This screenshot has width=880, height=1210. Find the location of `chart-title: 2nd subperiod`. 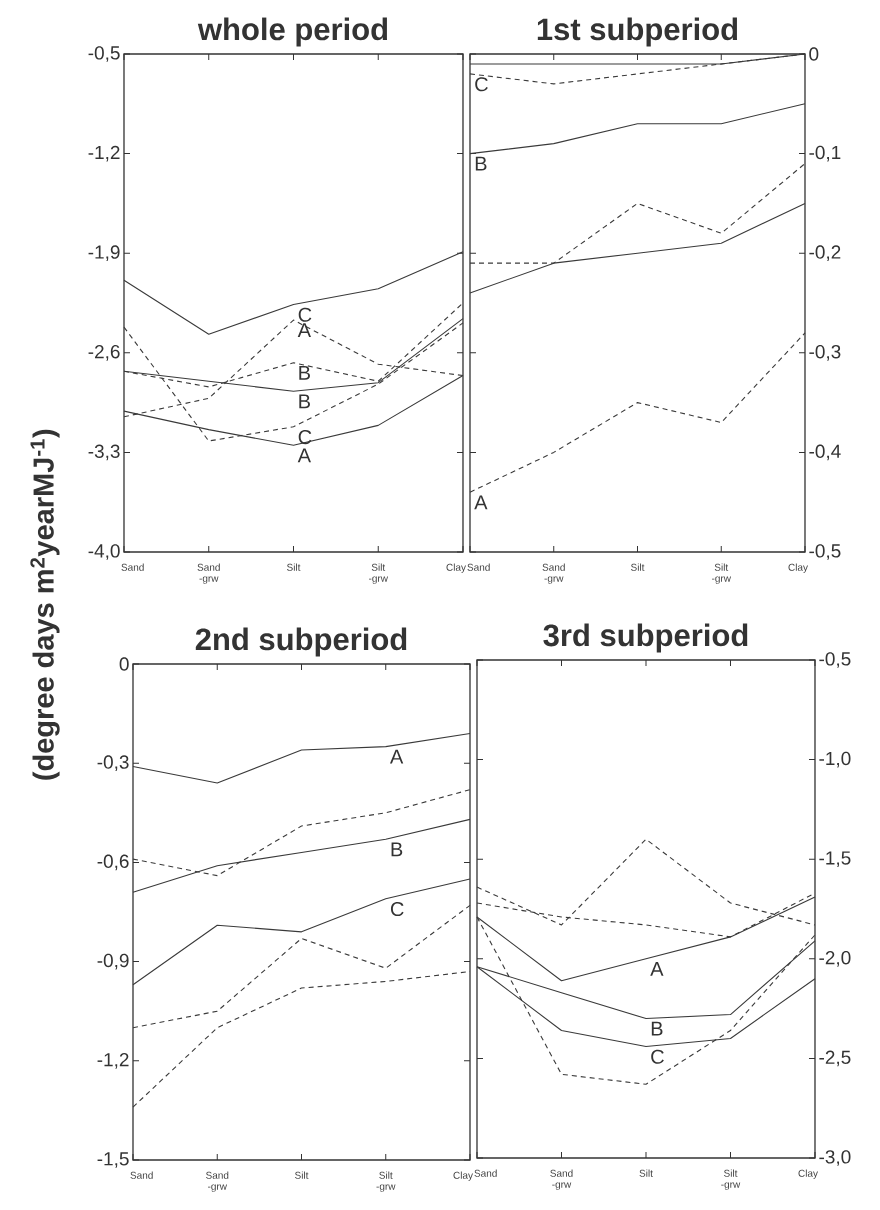

chart-title: 2nd subperiod is located at coordinates (301, 642).